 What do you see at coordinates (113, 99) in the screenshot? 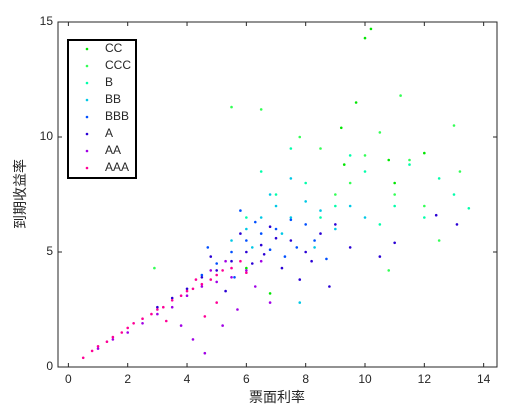
I see `legend-label: BB` at bounding box center [113, 99].